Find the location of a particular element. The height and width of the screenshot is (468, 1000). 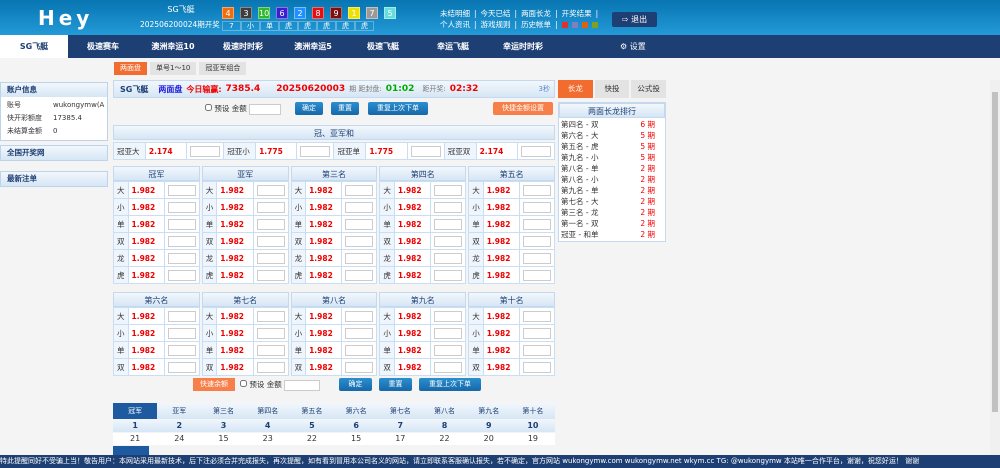

amount-input-bottom is located at coordinates (302, 385).